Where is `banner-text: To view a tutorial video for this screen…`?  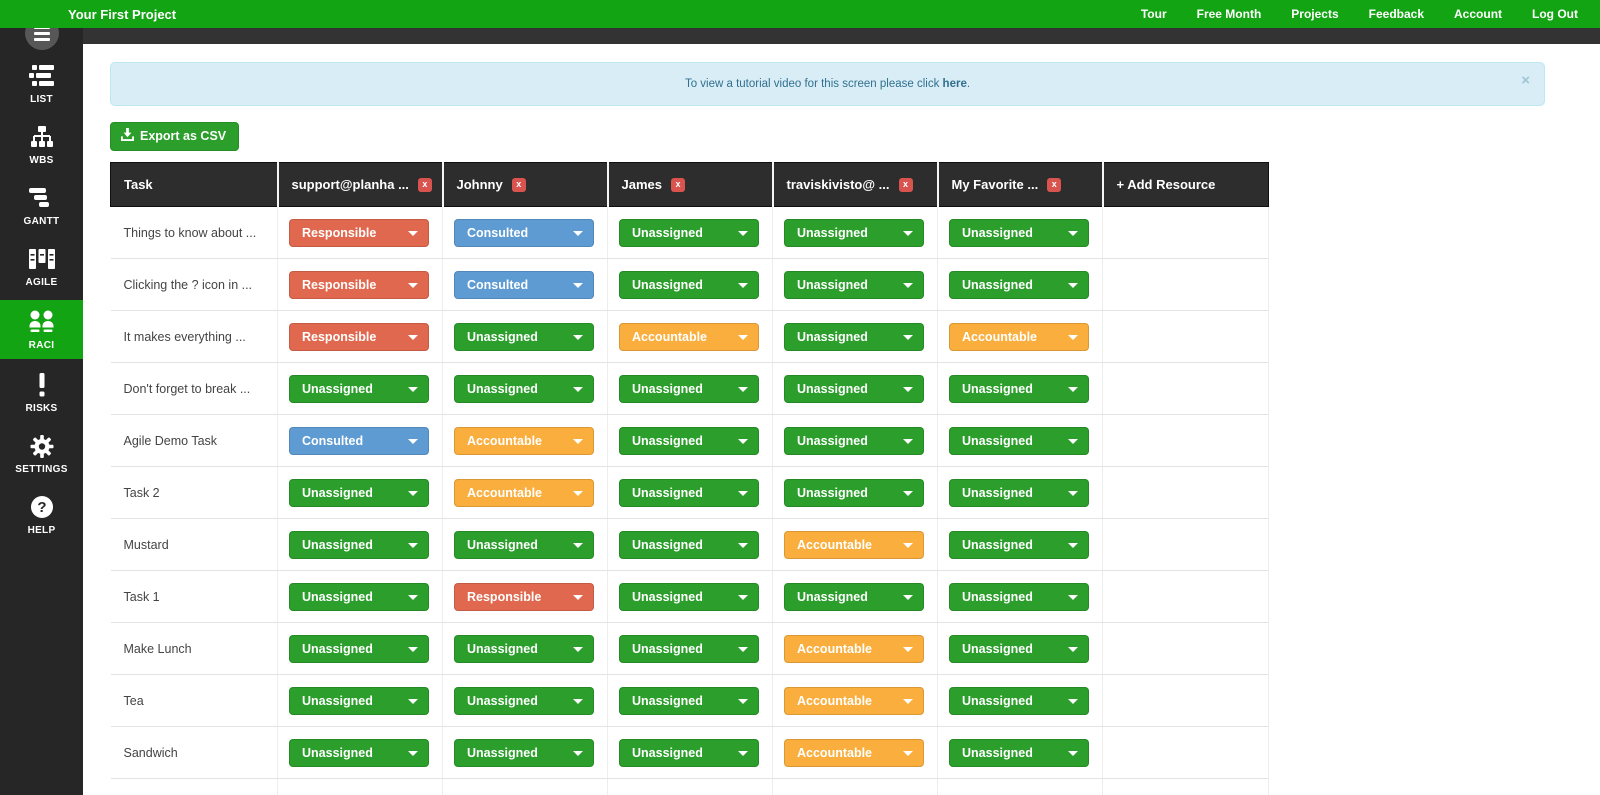 banner-text: To view a tutorial video for this screen… is located at coordinates (827, 84).